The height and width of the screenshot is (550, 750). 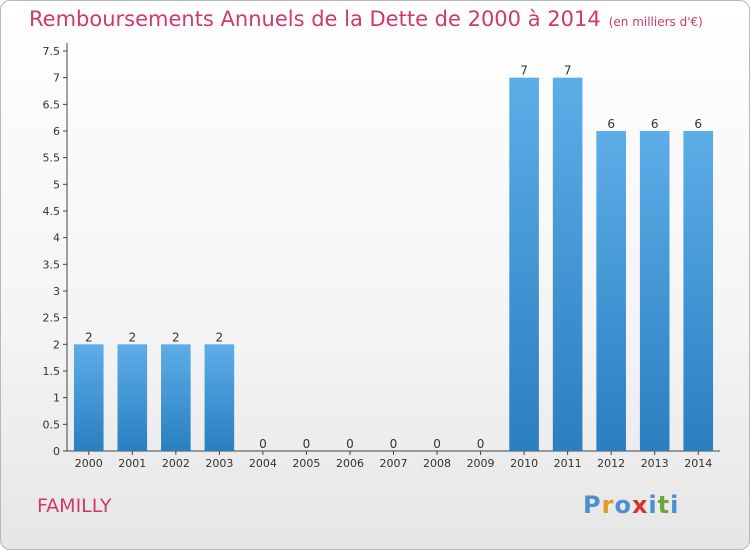 I want to click on y-tick-label: 6, so click(x=56, y=131).